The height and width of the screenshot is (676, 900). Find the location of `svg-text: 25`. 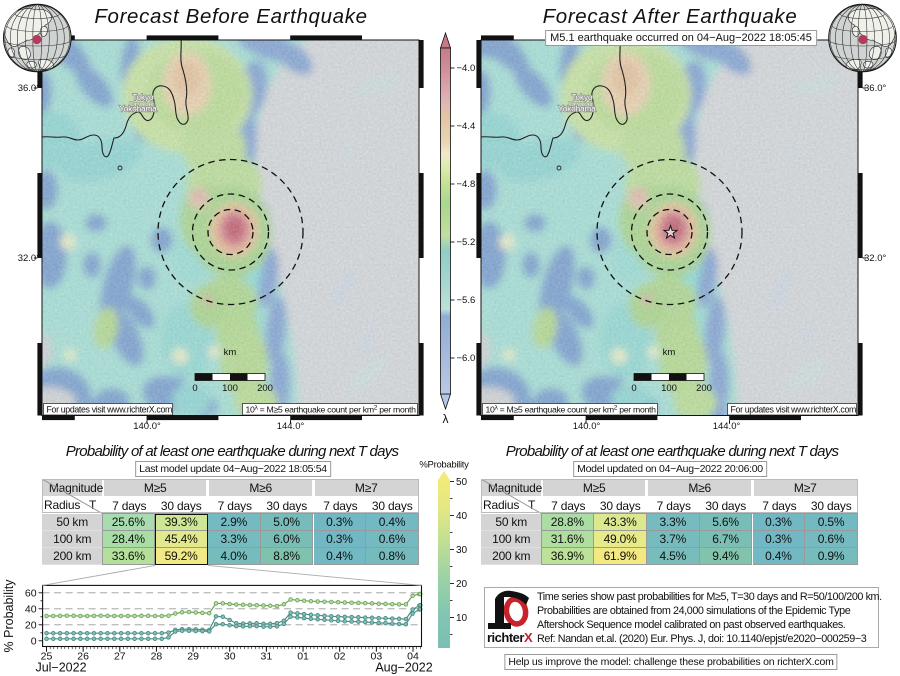

svg-text: 25 is located at coordinates (47, 656).